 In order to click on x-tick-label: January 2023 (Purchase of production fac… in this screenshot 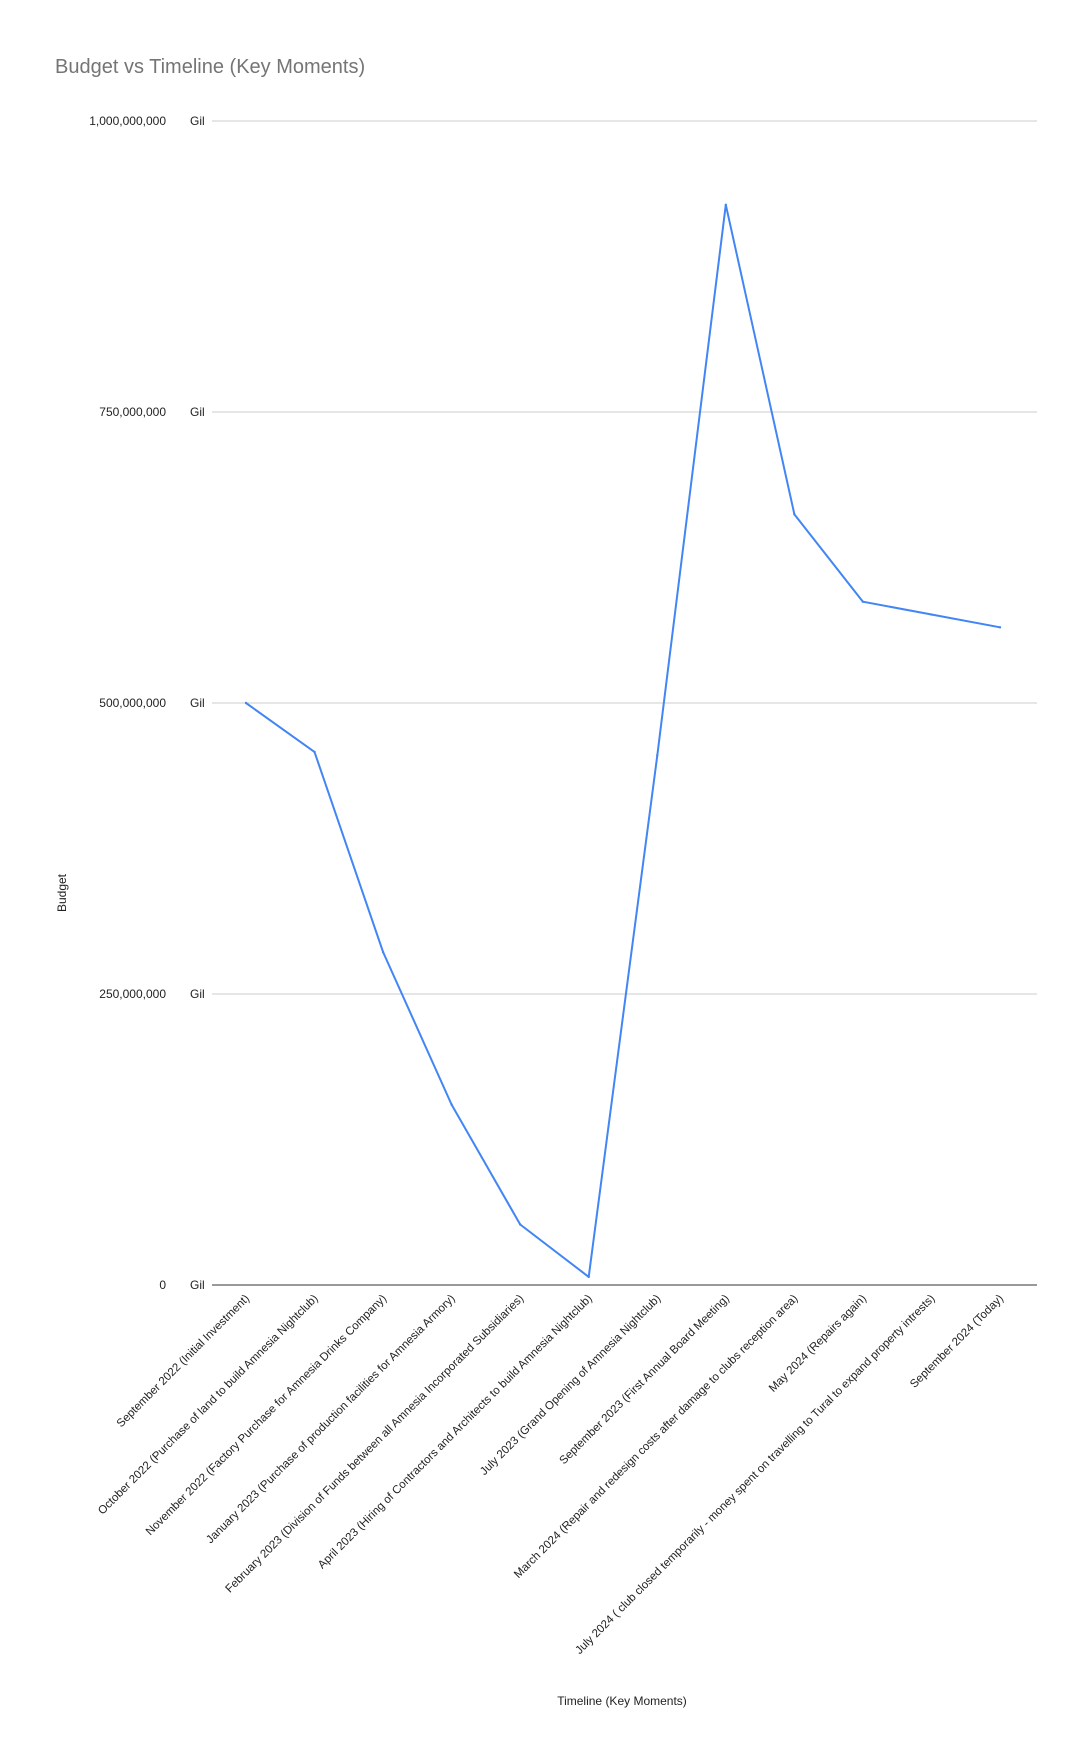, I will do `click(331, 1420)`.